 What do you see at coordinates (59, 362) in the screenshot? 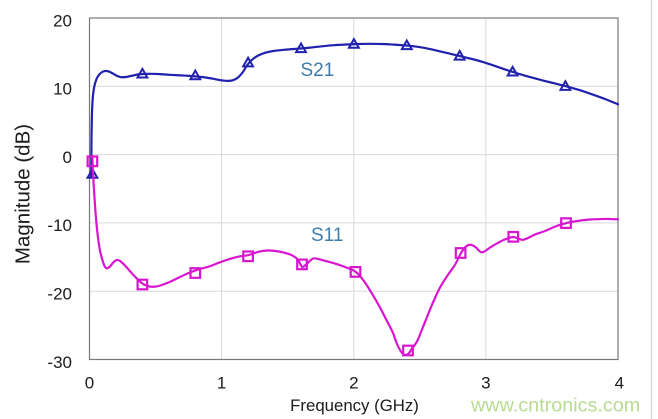
I see `svg-text: -30` at bounding box center [59, 362].